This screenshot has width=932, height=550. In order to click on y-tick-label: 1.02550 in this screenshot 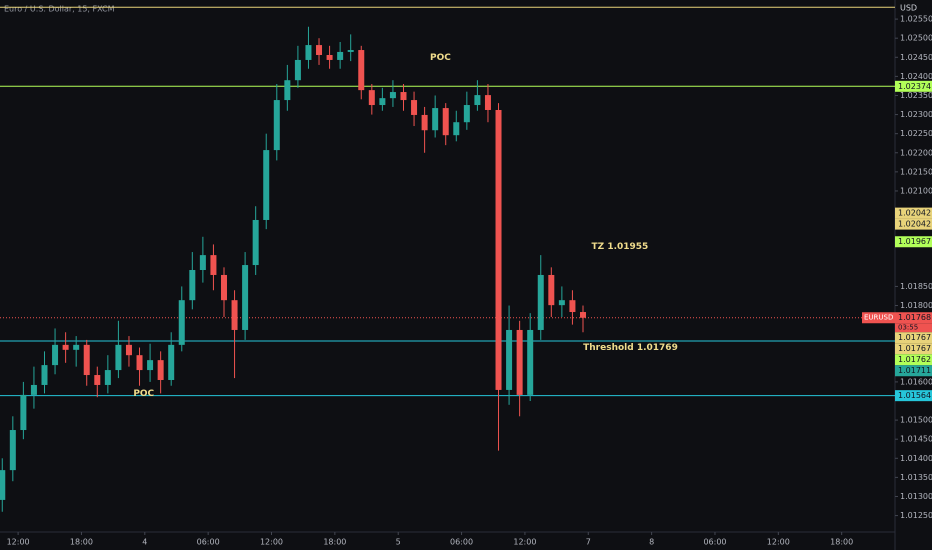, I will do `click(916, 19)`.